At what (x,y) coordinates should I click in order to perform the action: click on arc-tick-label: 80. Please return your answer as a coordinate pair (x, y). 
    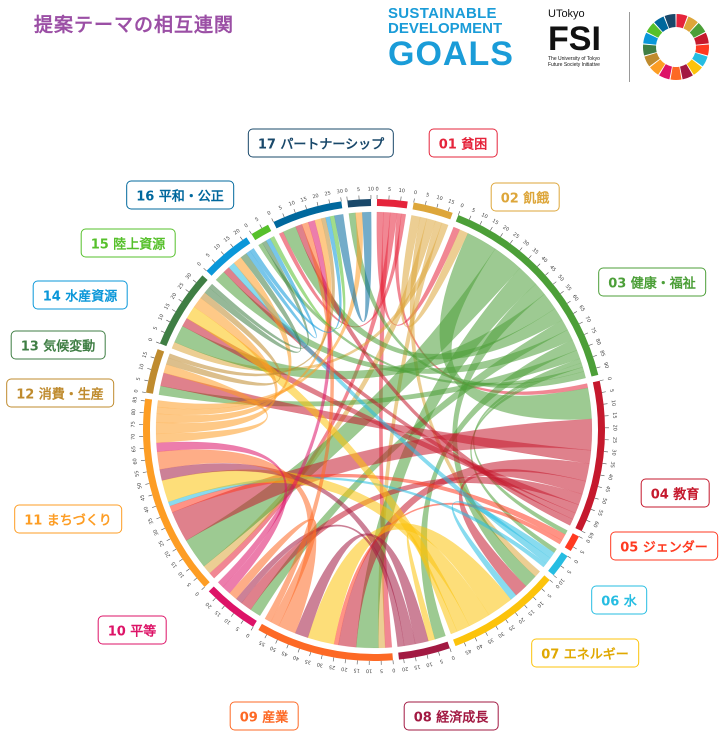
    Looking at the image, I should click on (134, 412).